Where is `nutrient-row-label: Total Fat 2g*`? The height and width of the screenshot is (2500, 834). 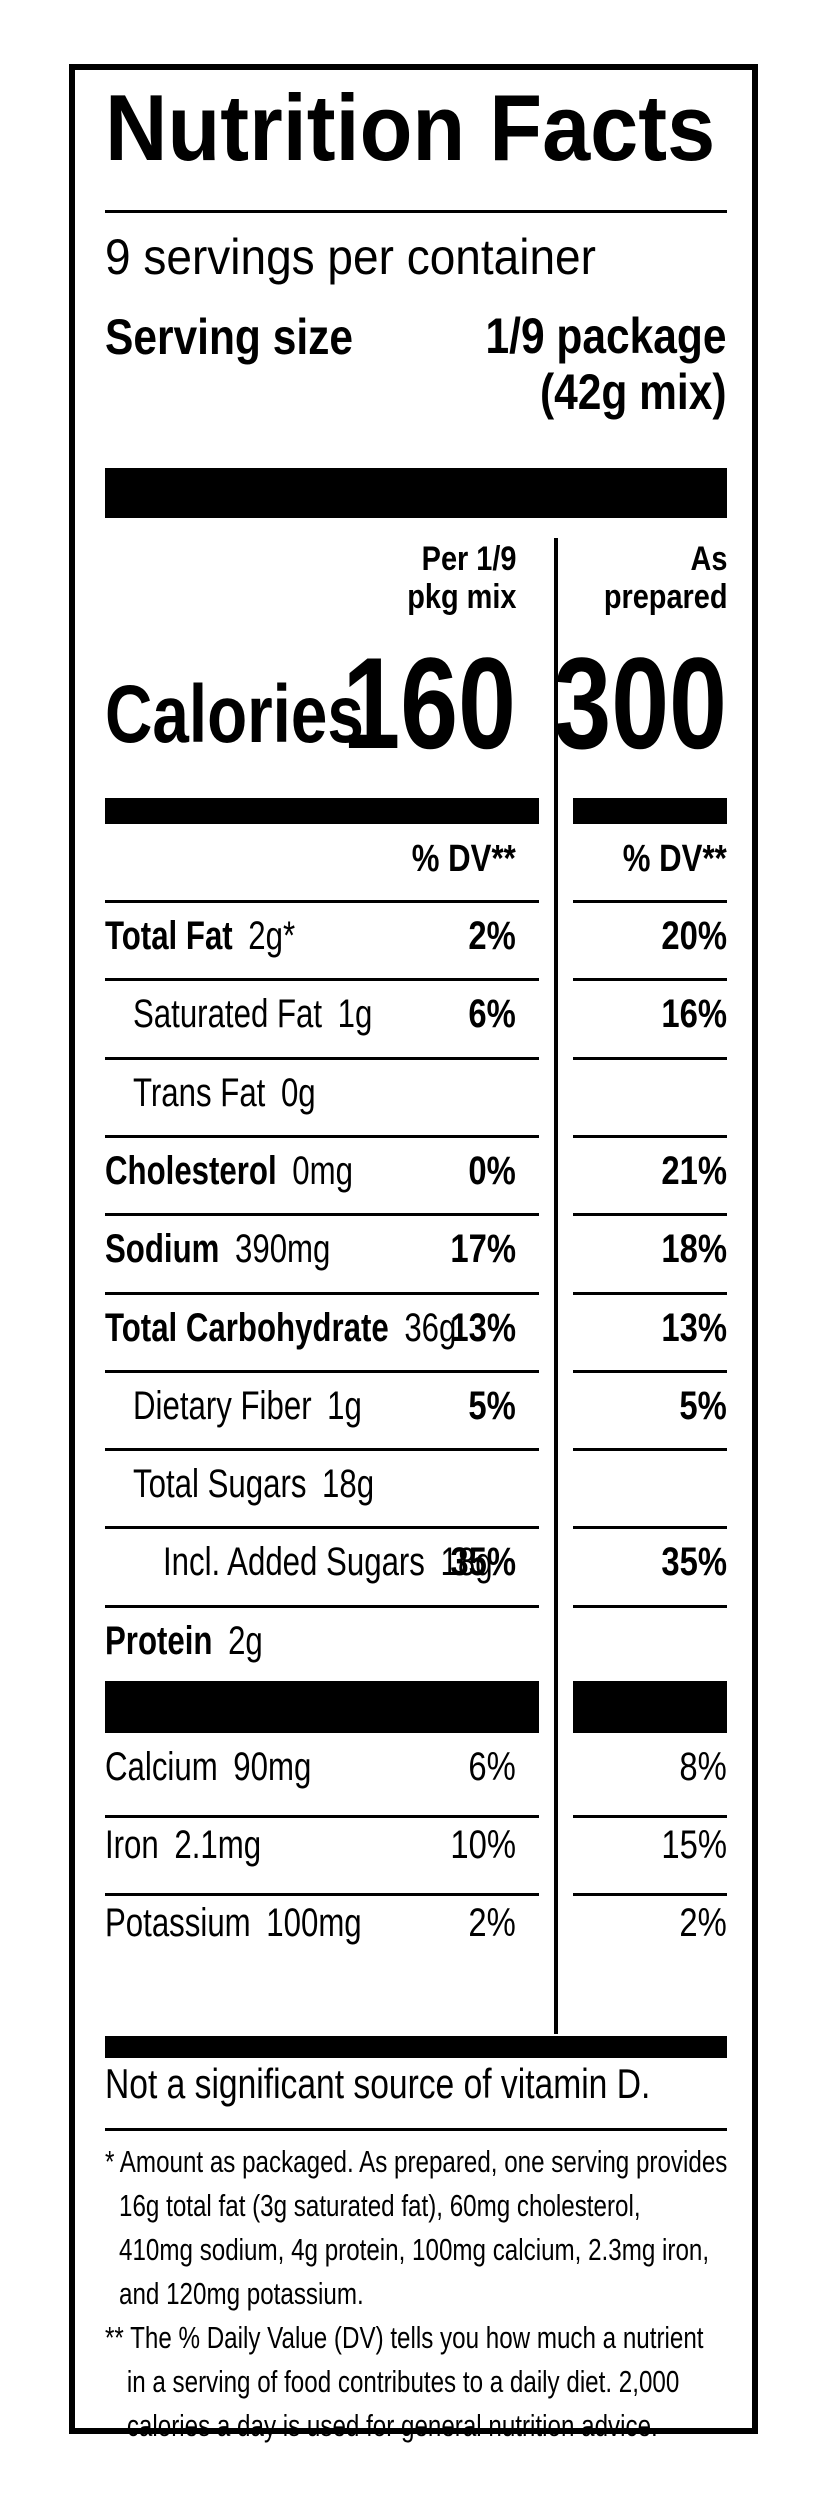 nutrient-row-label: Total Fat 2g* is located at coordinates (200, 936).